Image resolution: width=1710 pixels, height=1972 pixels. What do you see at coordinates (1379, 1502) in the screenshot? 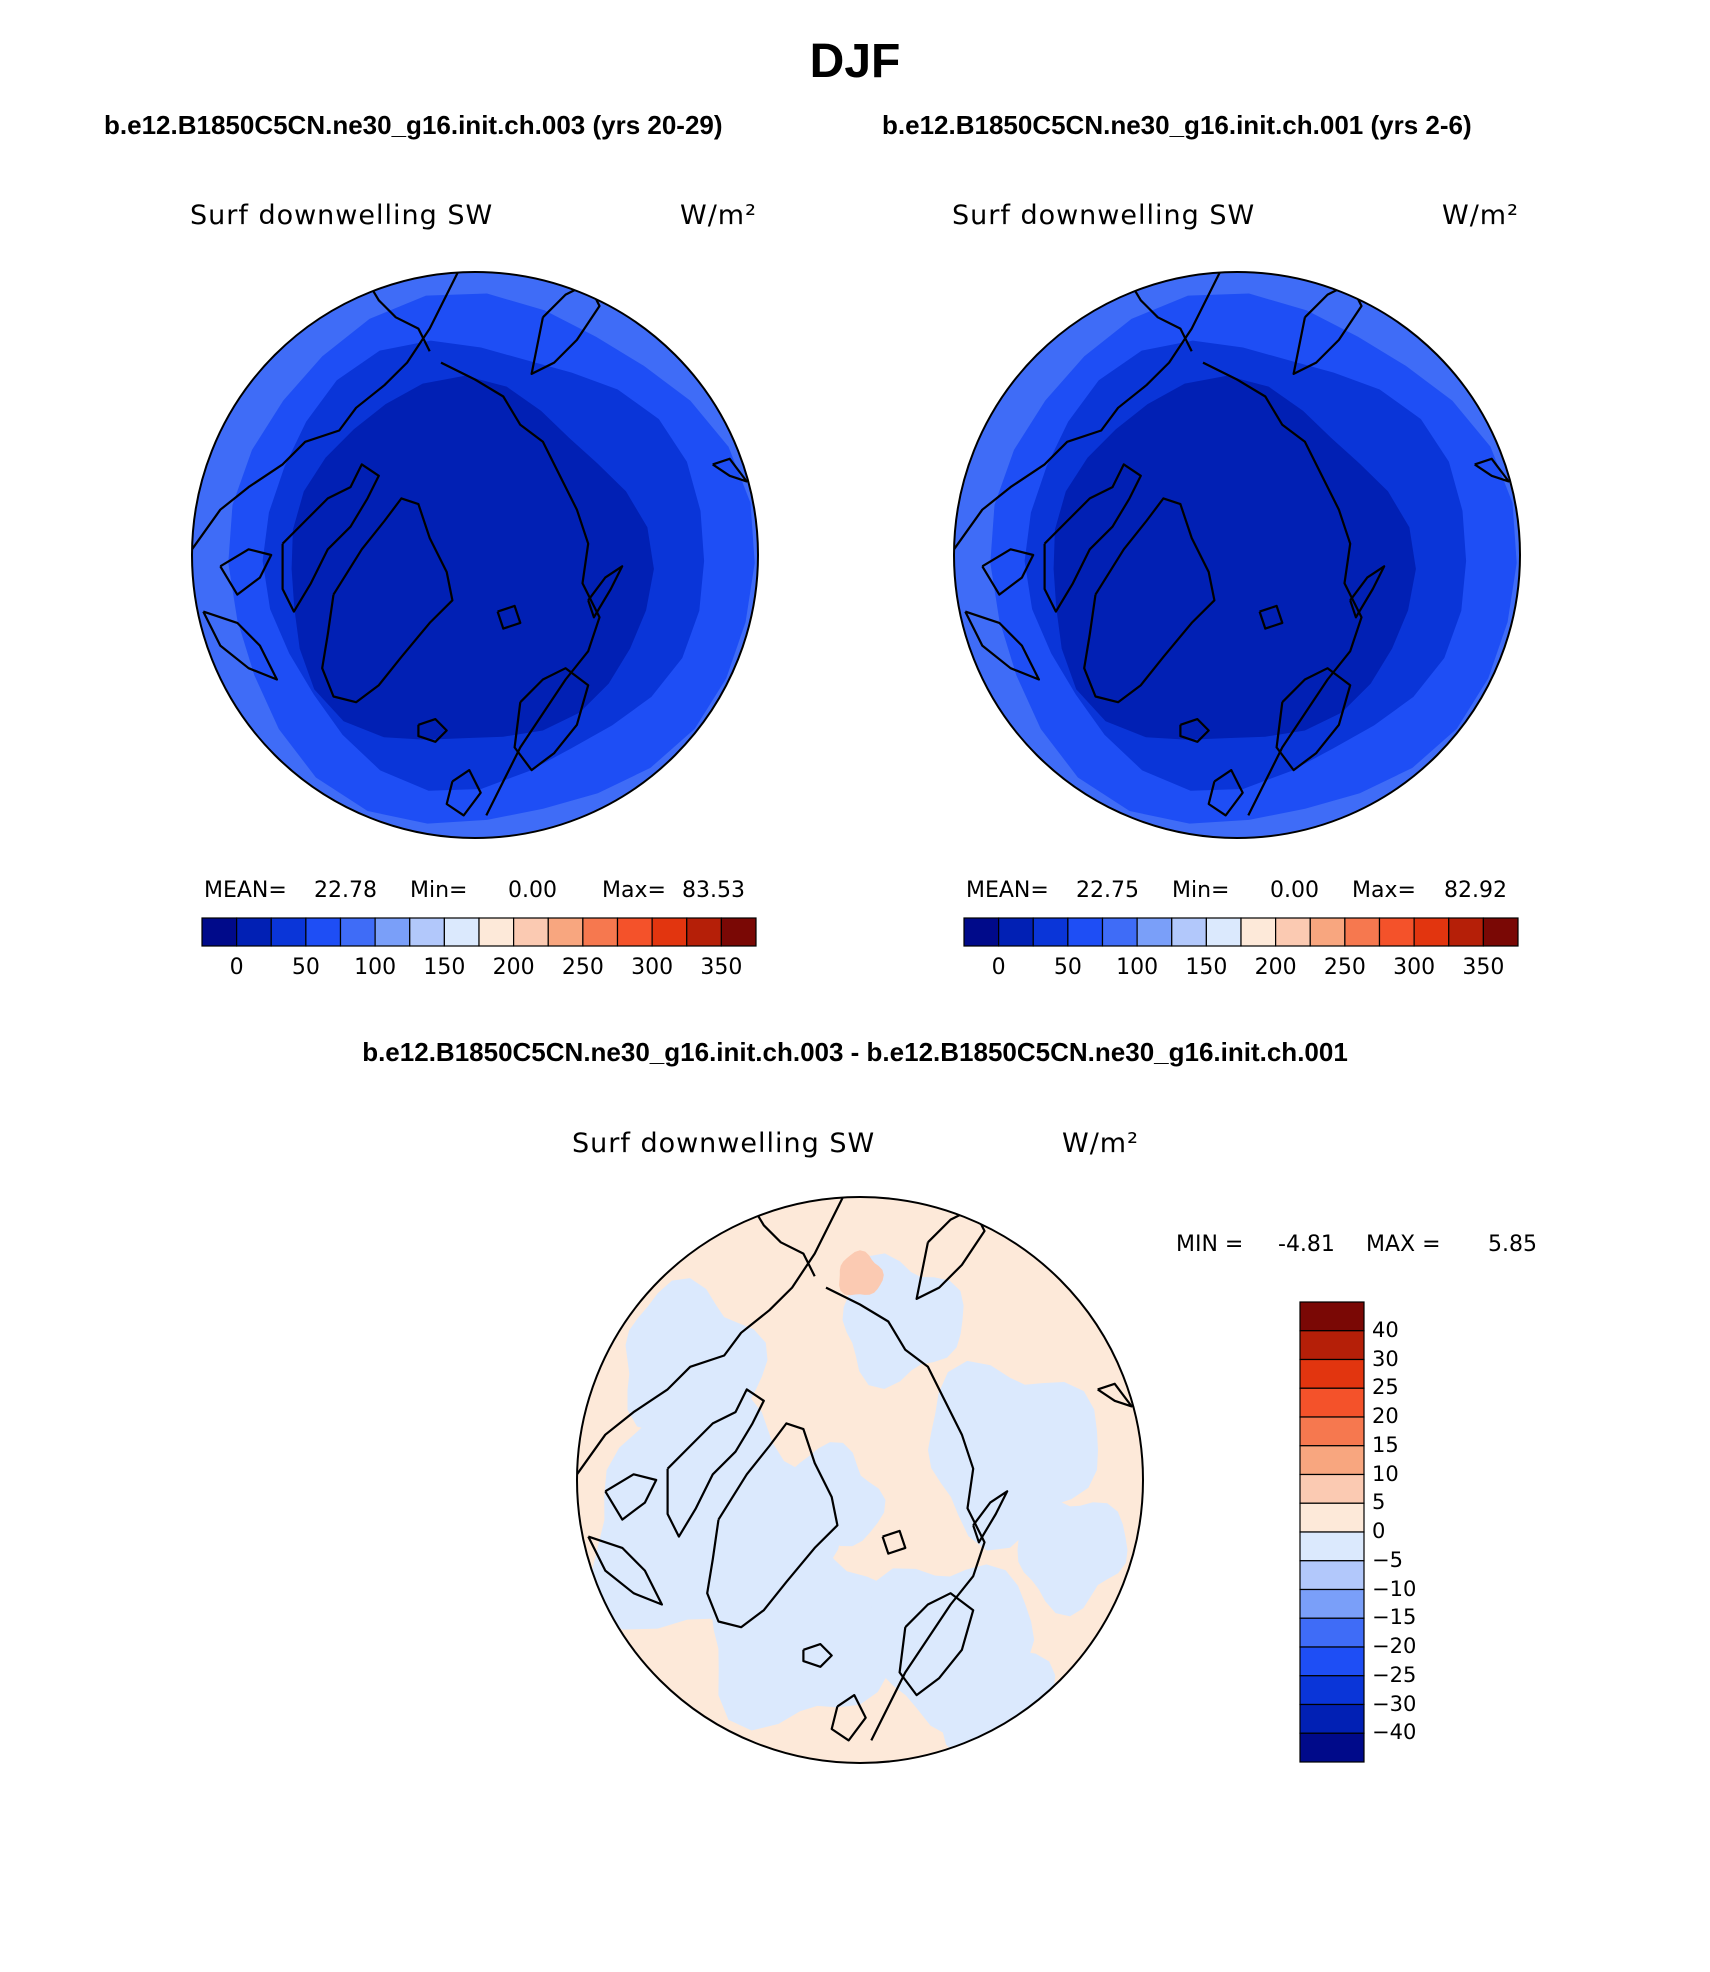
I see `colorbar-tick-label: 5` at bounding box center [1379, 1502].